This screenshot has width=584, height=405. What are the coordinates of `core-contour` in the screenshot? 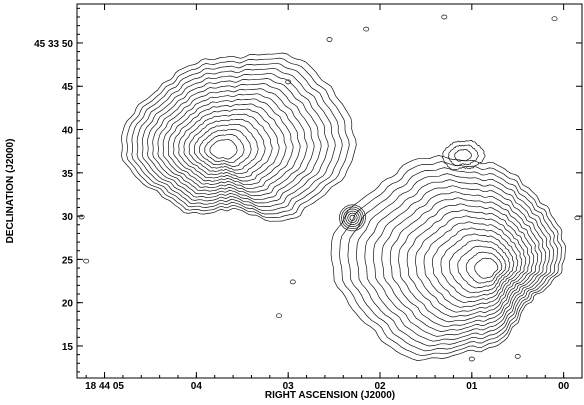 It's located at (352, 217).